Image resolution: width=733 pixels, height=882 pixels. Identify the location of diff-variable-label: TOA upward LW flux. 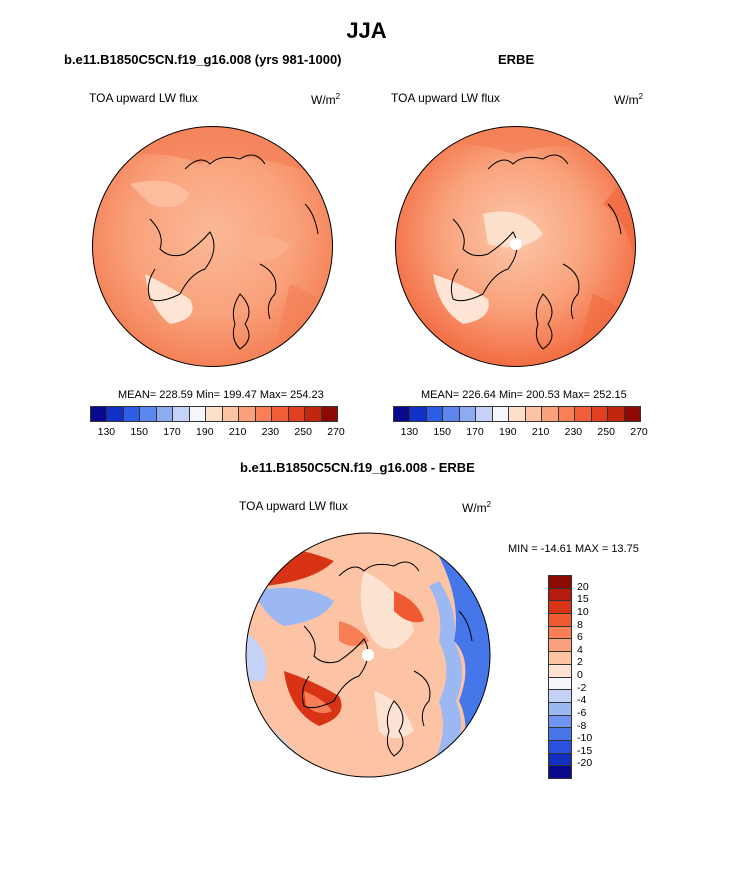
(293, 506).